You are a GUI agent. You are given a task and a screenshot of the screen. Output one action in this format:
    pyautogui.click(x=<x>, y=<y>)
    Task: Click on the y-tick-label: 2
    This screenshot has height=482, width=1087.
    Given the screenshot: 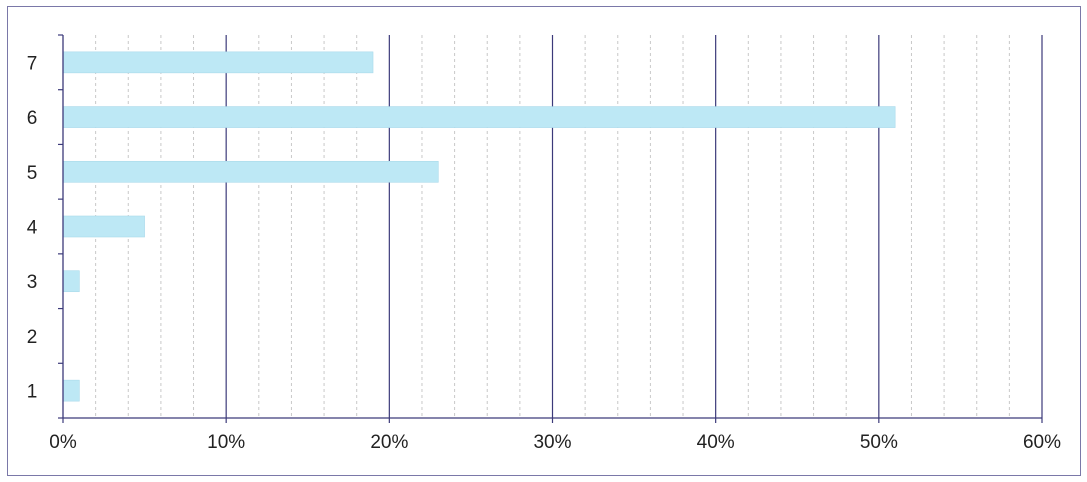 What is the action you would take?
    pyautogui.click(x=32, y=337)
    